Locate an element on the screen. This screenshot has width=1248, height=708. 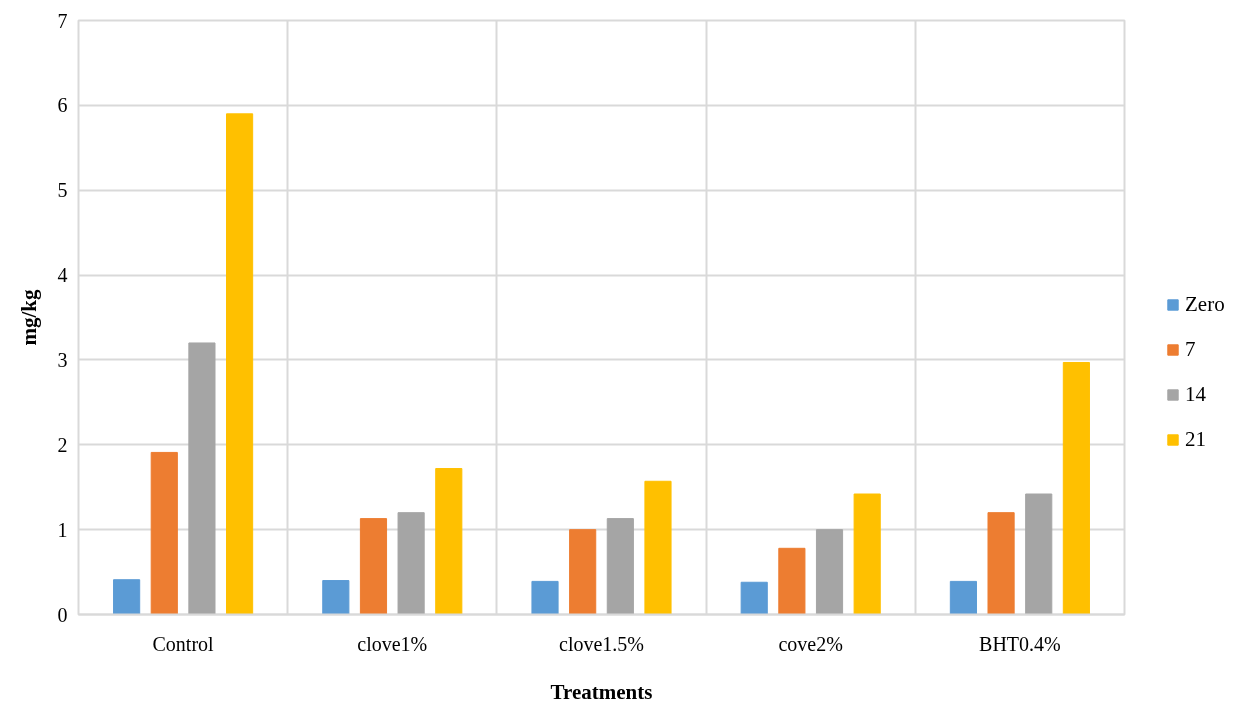
y-tick-label: 6 is located at coordinates (62, 105).